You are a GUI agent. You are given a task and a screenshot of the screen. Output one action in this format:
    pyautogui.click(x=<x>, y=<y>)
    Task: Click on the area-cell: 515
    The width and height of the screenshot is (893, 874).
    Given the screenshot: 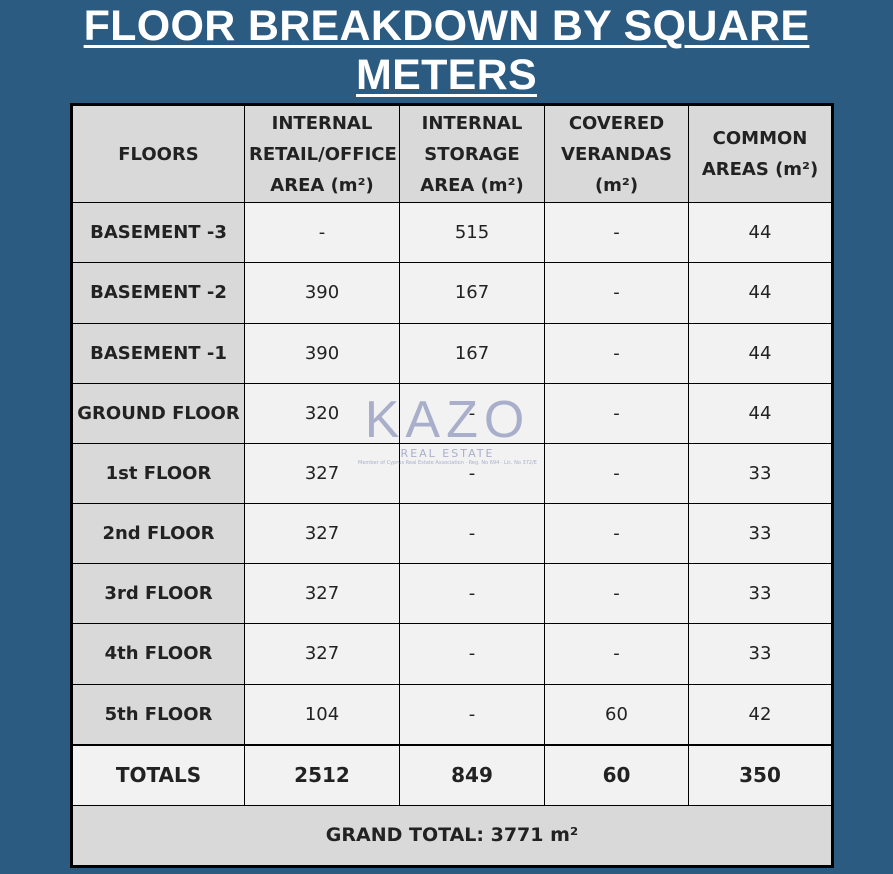 What is the action you would take?
    pyautogui.click(x=472, y=233)
    